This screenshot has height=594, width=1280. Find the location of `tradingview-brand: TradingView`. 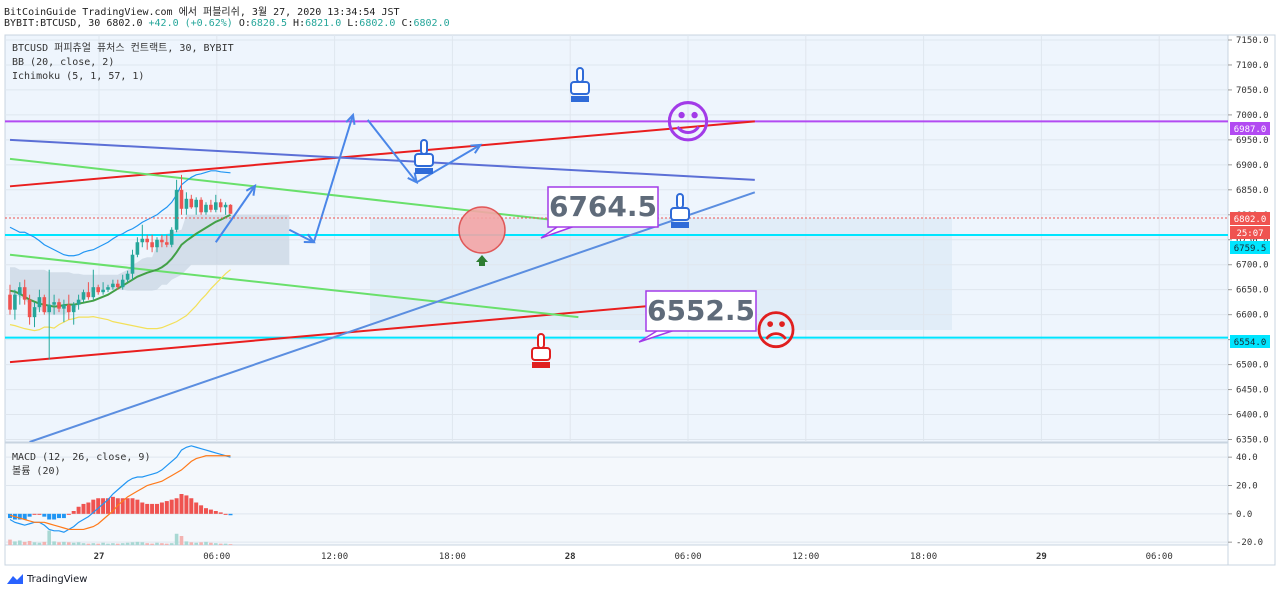

tradingview-brand: TradingView is located at coordinates (46, 579).